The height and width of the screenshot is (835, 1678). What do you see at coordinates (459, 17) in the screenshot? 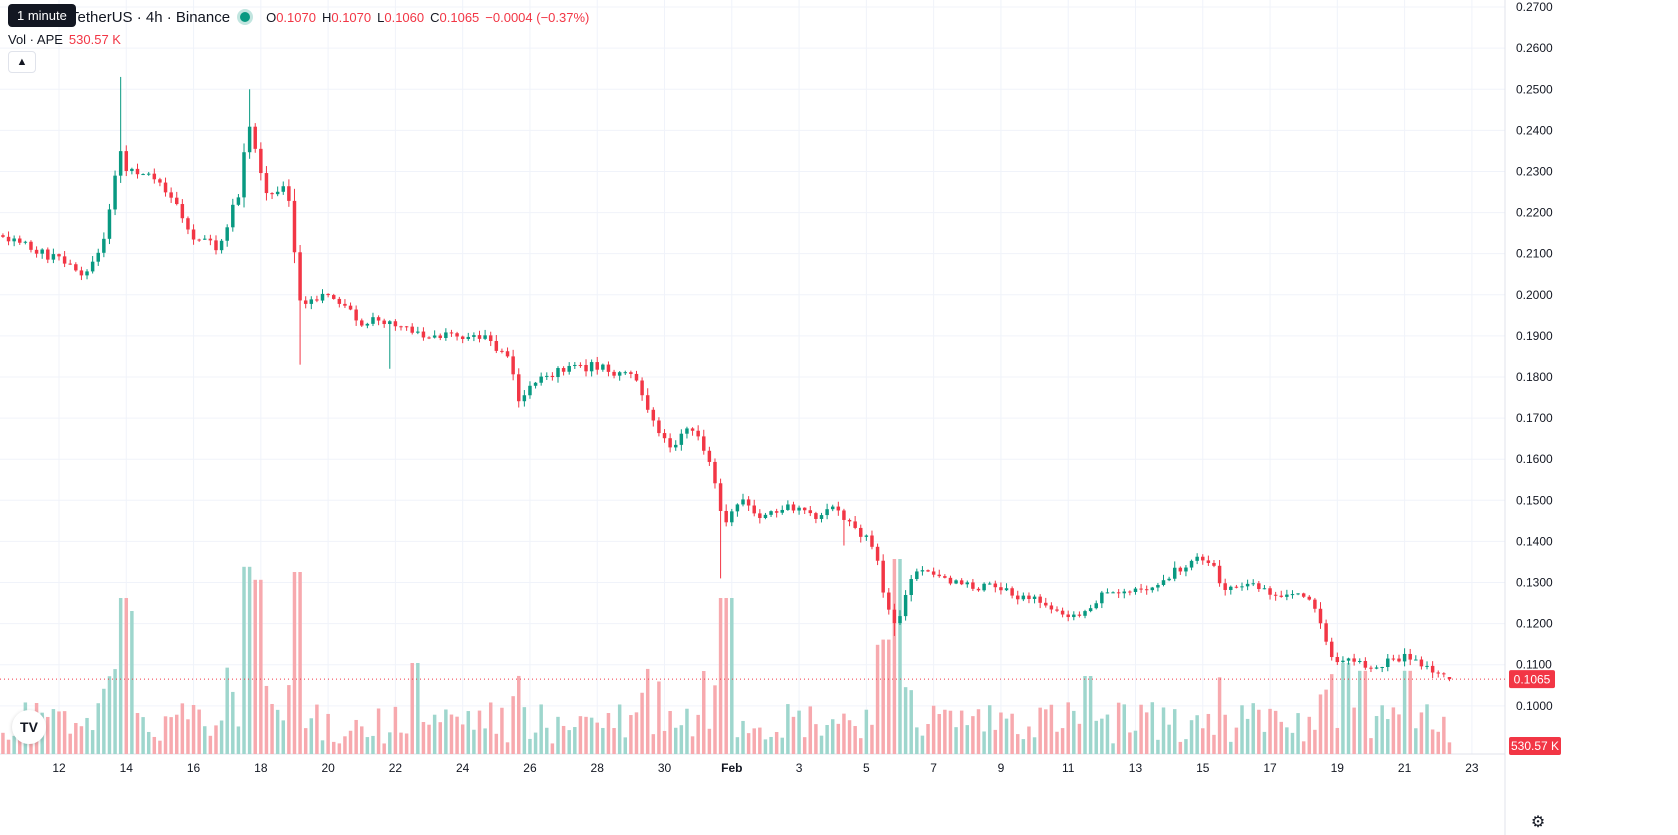
I see `close-value: 0.1065` at bounding box center [459, 17].